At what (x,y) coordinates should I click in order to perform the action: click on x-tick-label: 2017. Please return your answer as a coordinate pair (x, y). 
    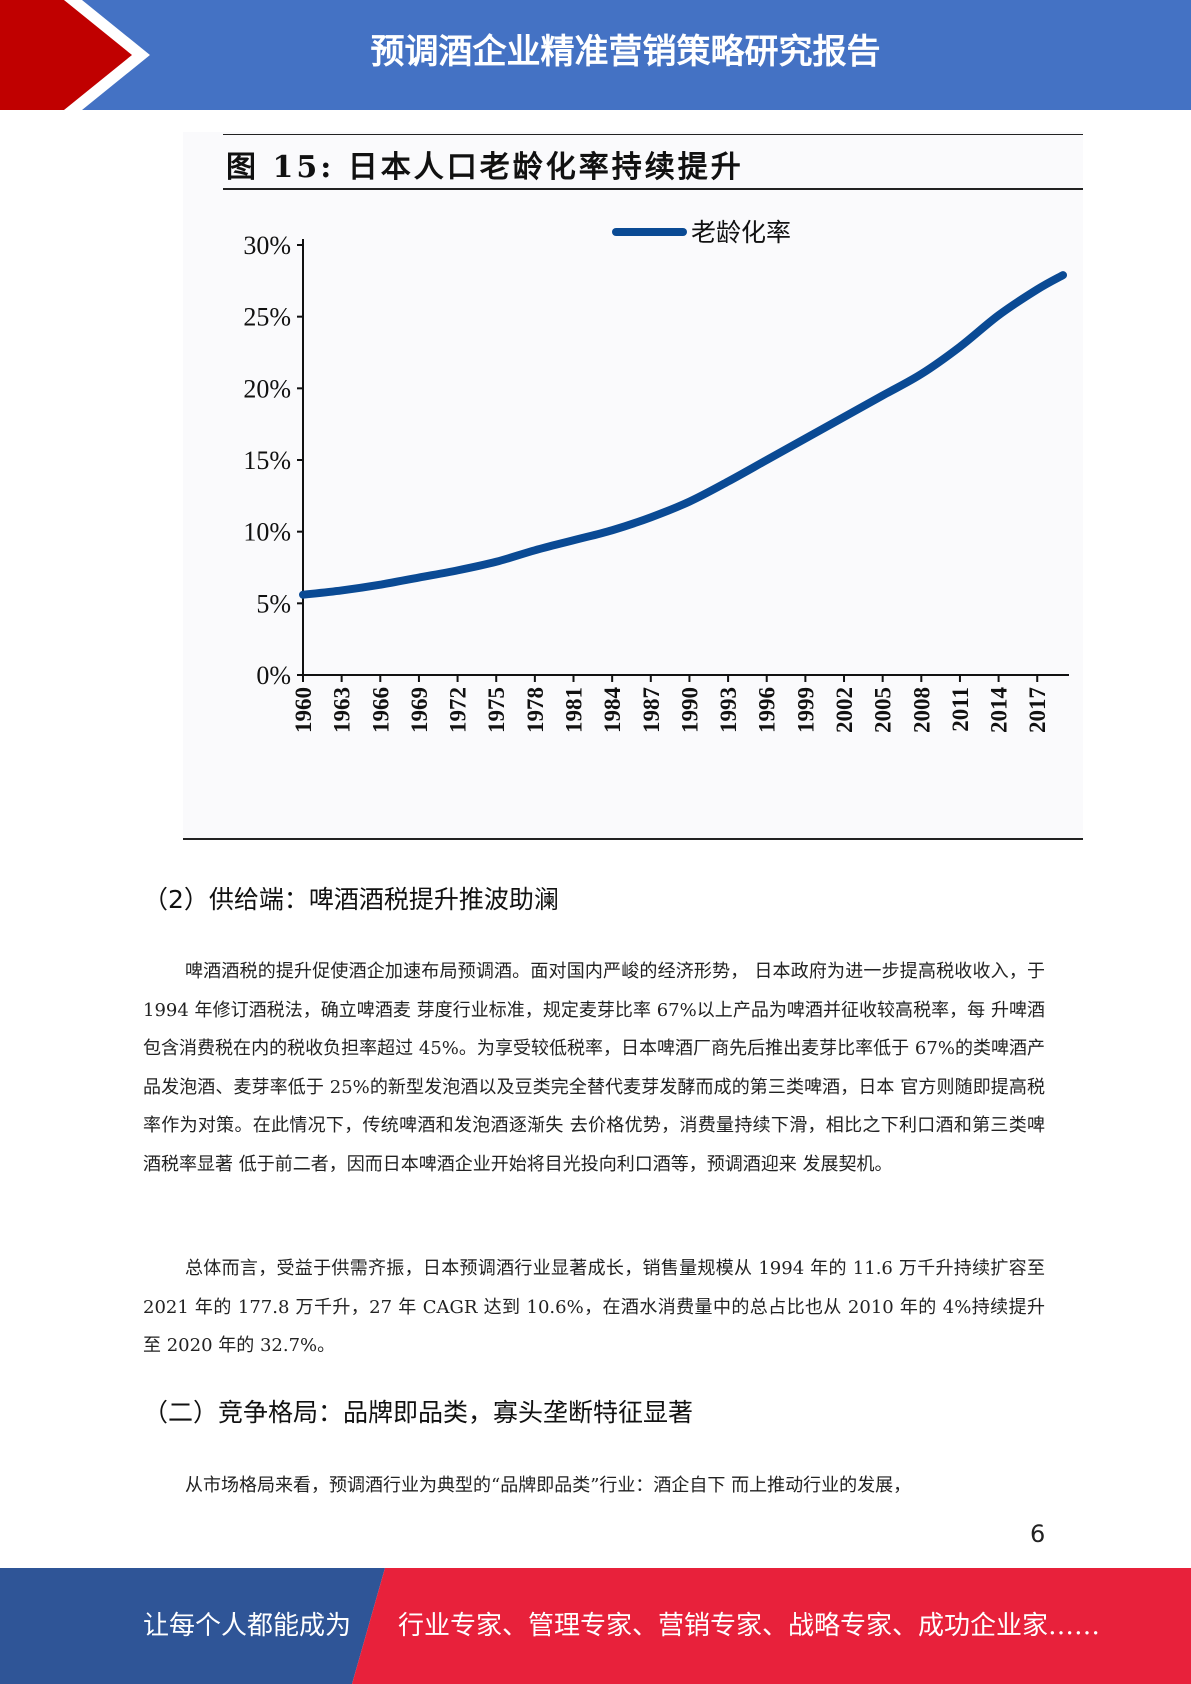
    Looking at the image, I should click on (1037, 710).